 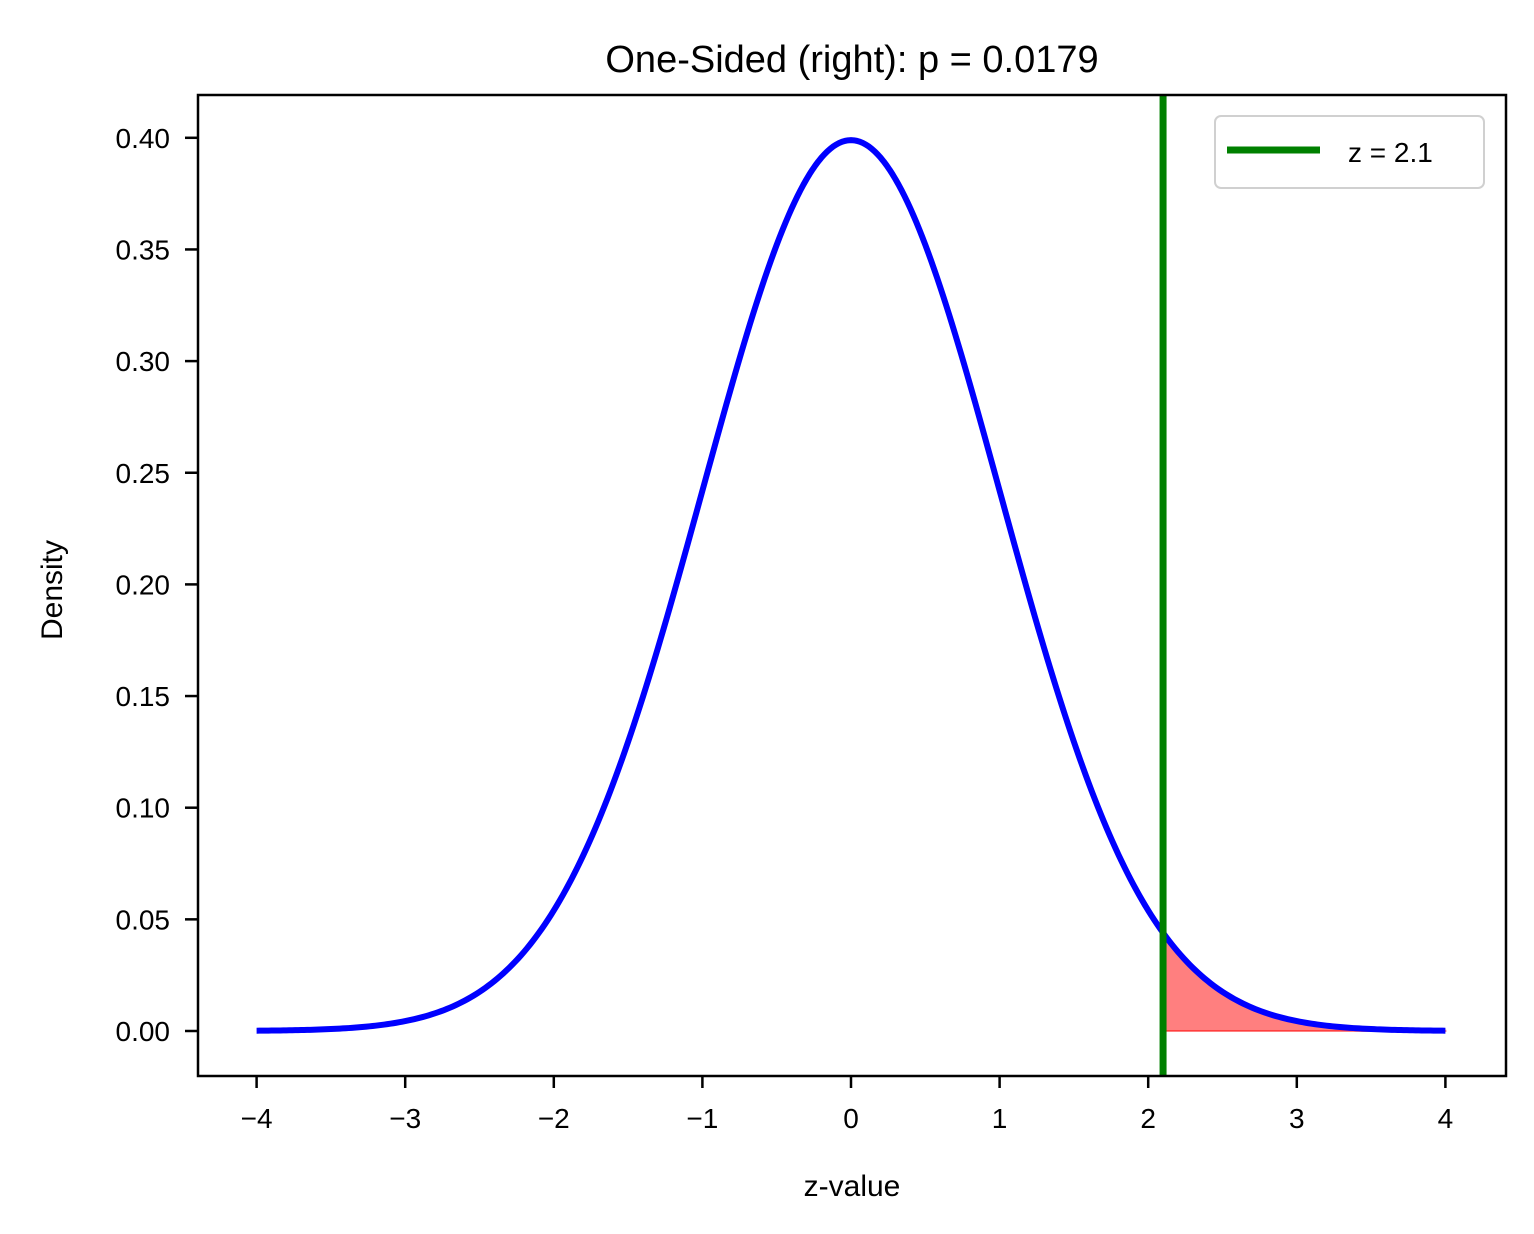 What do you see at coordinates (1446, 1118) in the screenshot?
I see `x-tick-label: 4` at bounding box center [1446, 1118].